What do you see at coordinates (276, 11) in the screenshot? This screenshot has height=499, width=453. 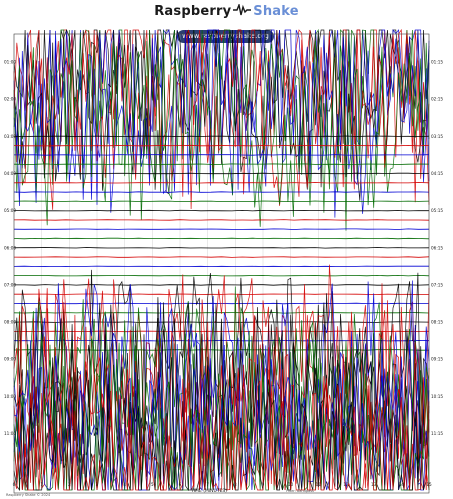 I see `brand-accent-text: Shake` at bounding box center [276, 11].